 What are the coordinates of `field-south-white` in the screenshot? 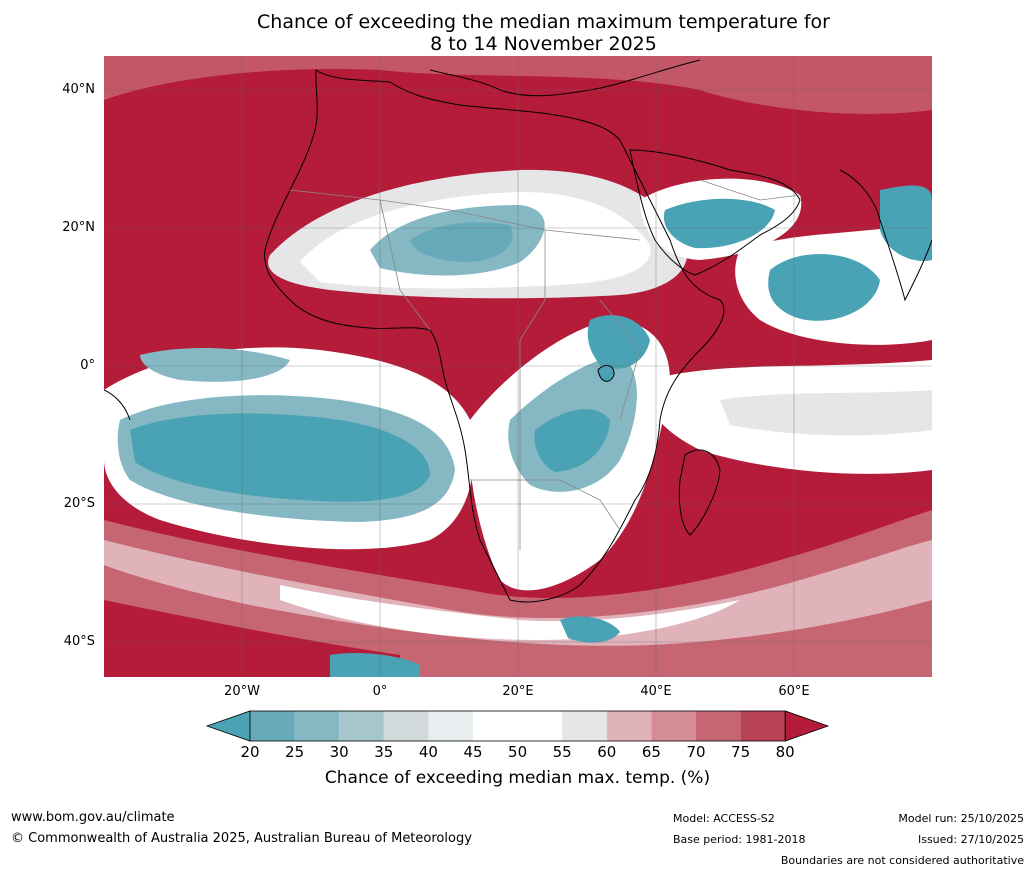 It's located at (510, 612).